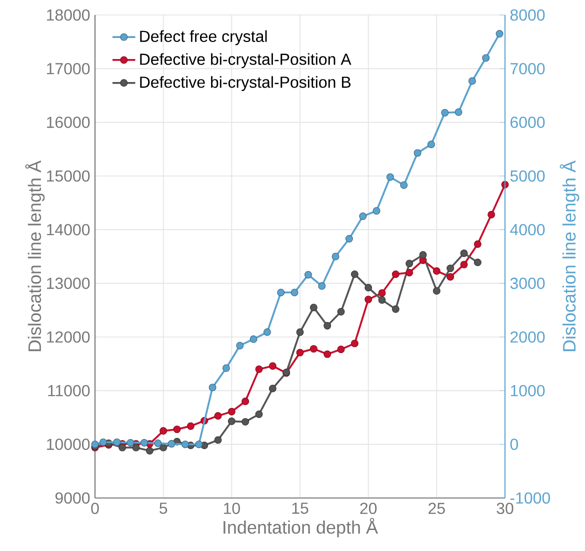 This screenshot has width=585, height=551. I want to click on y2-tick-label: 4000, so click(527, 230).